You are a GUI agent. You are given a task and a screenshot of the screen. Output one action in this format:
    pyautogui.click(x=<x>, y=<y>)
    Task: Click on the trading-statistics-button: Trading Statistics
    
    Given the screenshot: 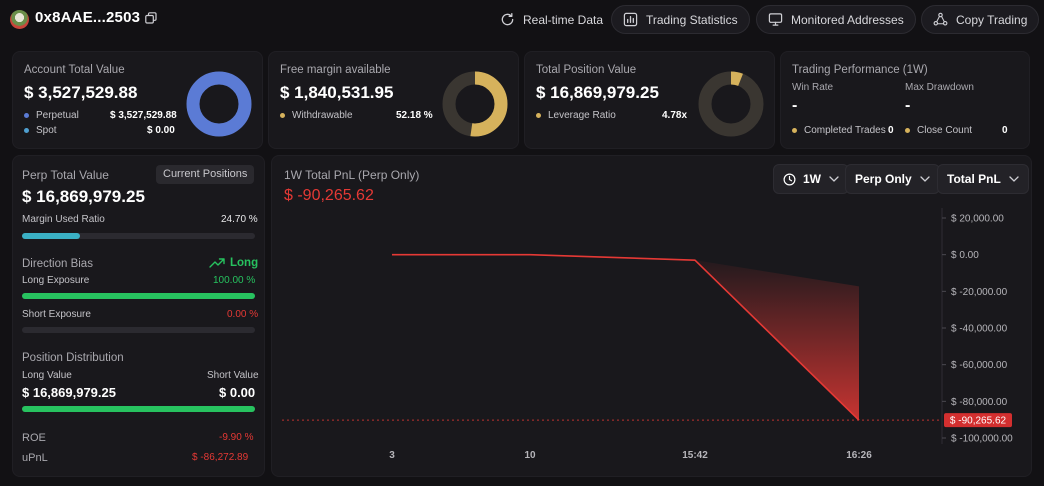 What is the action you would take?
    pyautogui.click(x=680, y=19)
    